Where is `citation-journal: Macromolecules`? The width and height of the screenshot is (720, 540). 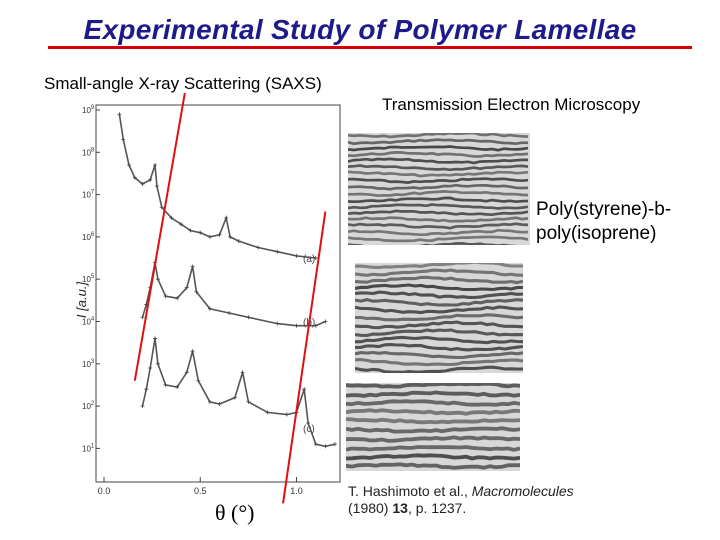 citation-journal: Macromolecules is located at coordinates (522, 491).